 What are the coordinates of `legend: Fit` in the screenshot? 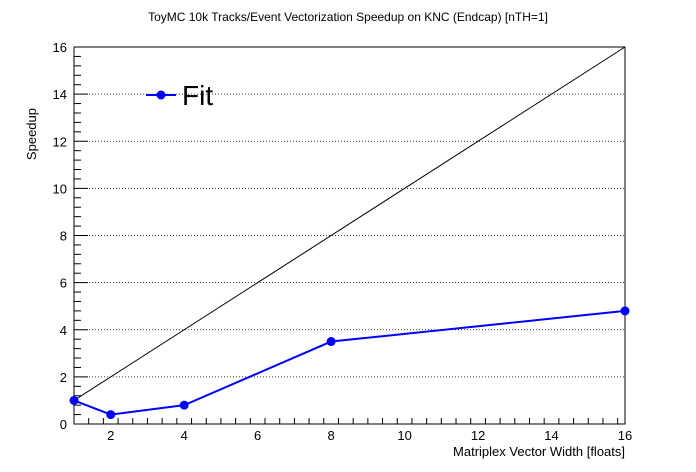 It's located at (179, 95).